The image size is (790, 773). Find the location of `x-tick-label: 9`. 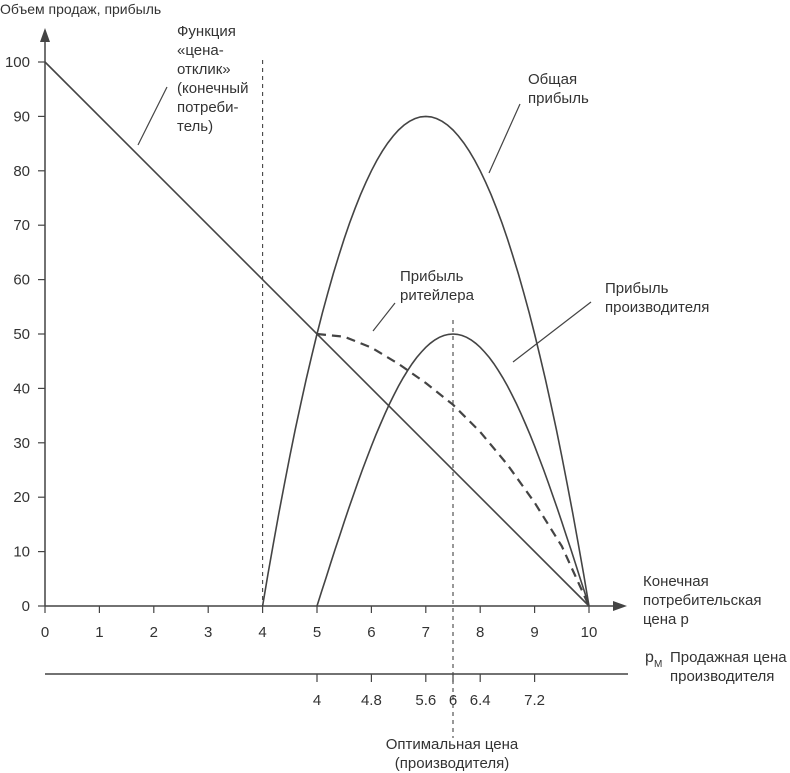

x-tick-label: 9 is located at coordinates (534, 632).